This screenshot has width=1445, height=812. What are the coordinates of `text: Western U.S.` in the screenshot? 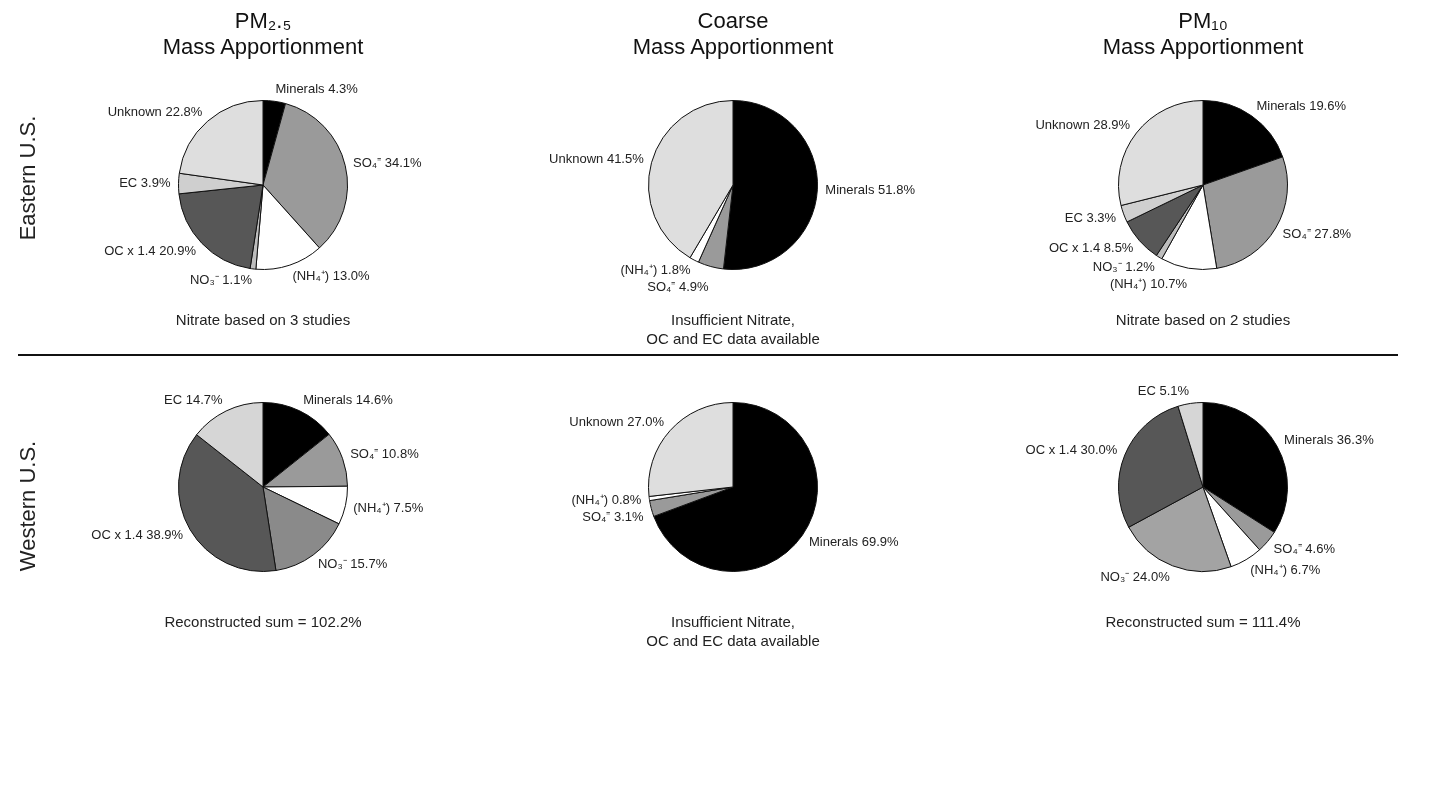 It's located at (28, 506).